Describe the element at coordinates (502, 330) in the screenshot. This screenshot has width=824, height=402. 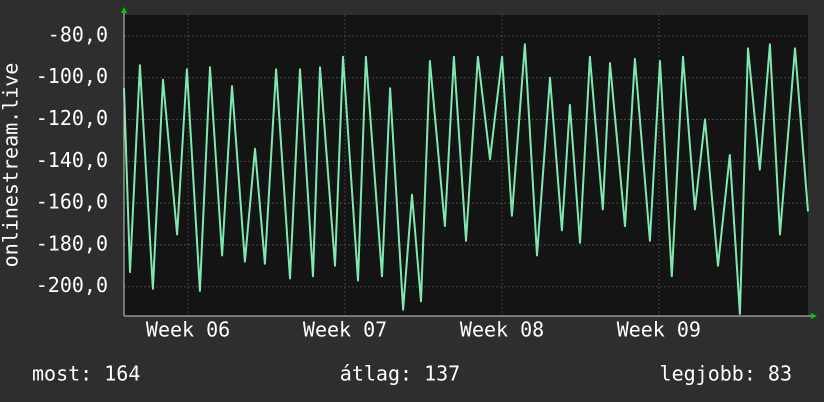
I see `x-tick-label: Week 08` at that location.